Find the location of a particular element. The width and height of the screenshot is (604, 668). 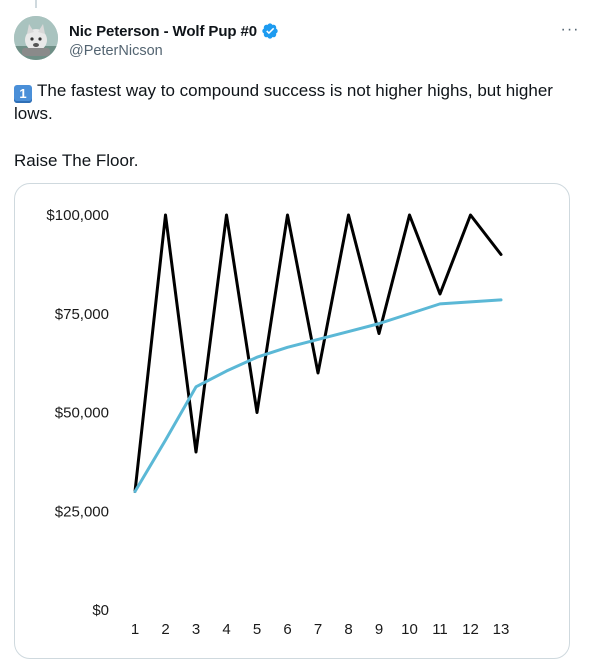

y-tick-label: $25,000 is located at coordinates (82, 511).